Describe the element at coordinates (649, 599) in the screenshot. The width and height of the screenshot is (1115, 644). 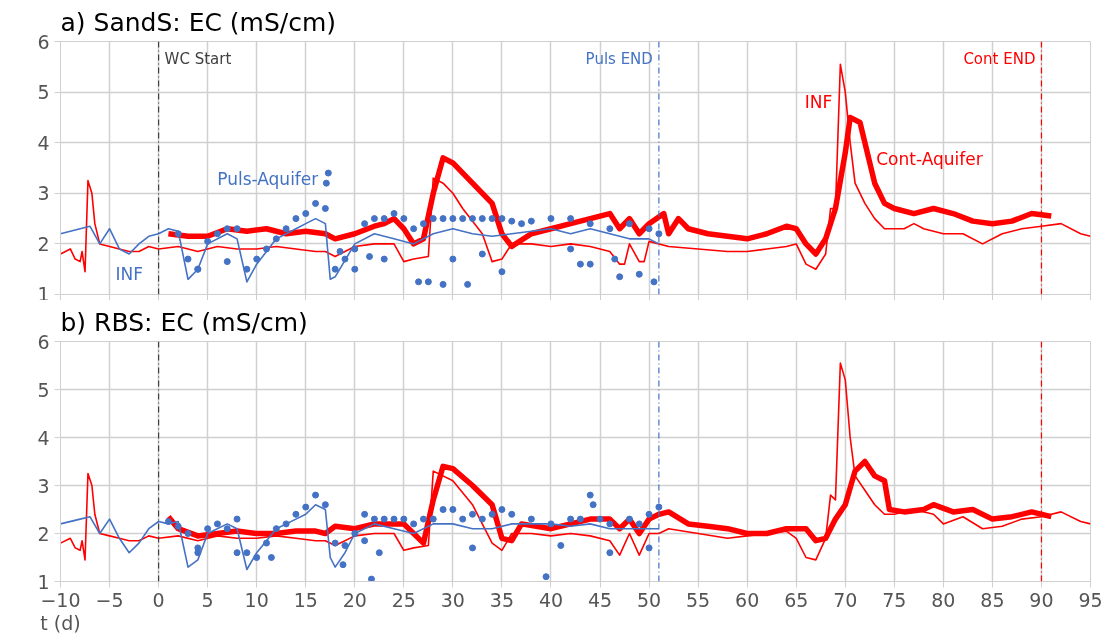
I see `x-tick-label: 50` at that location.